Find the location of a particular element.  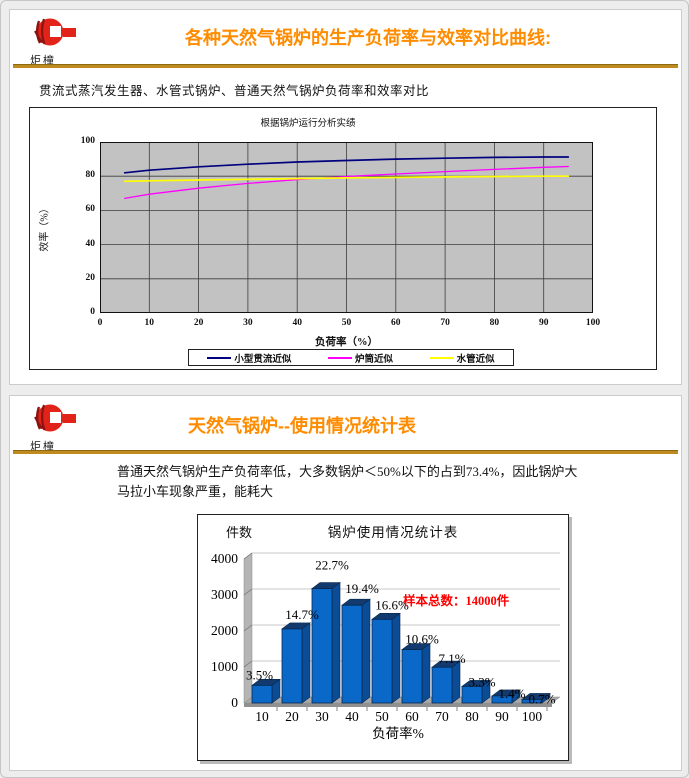

legend-item: 水管近似 is located at coordinates (462, 358).